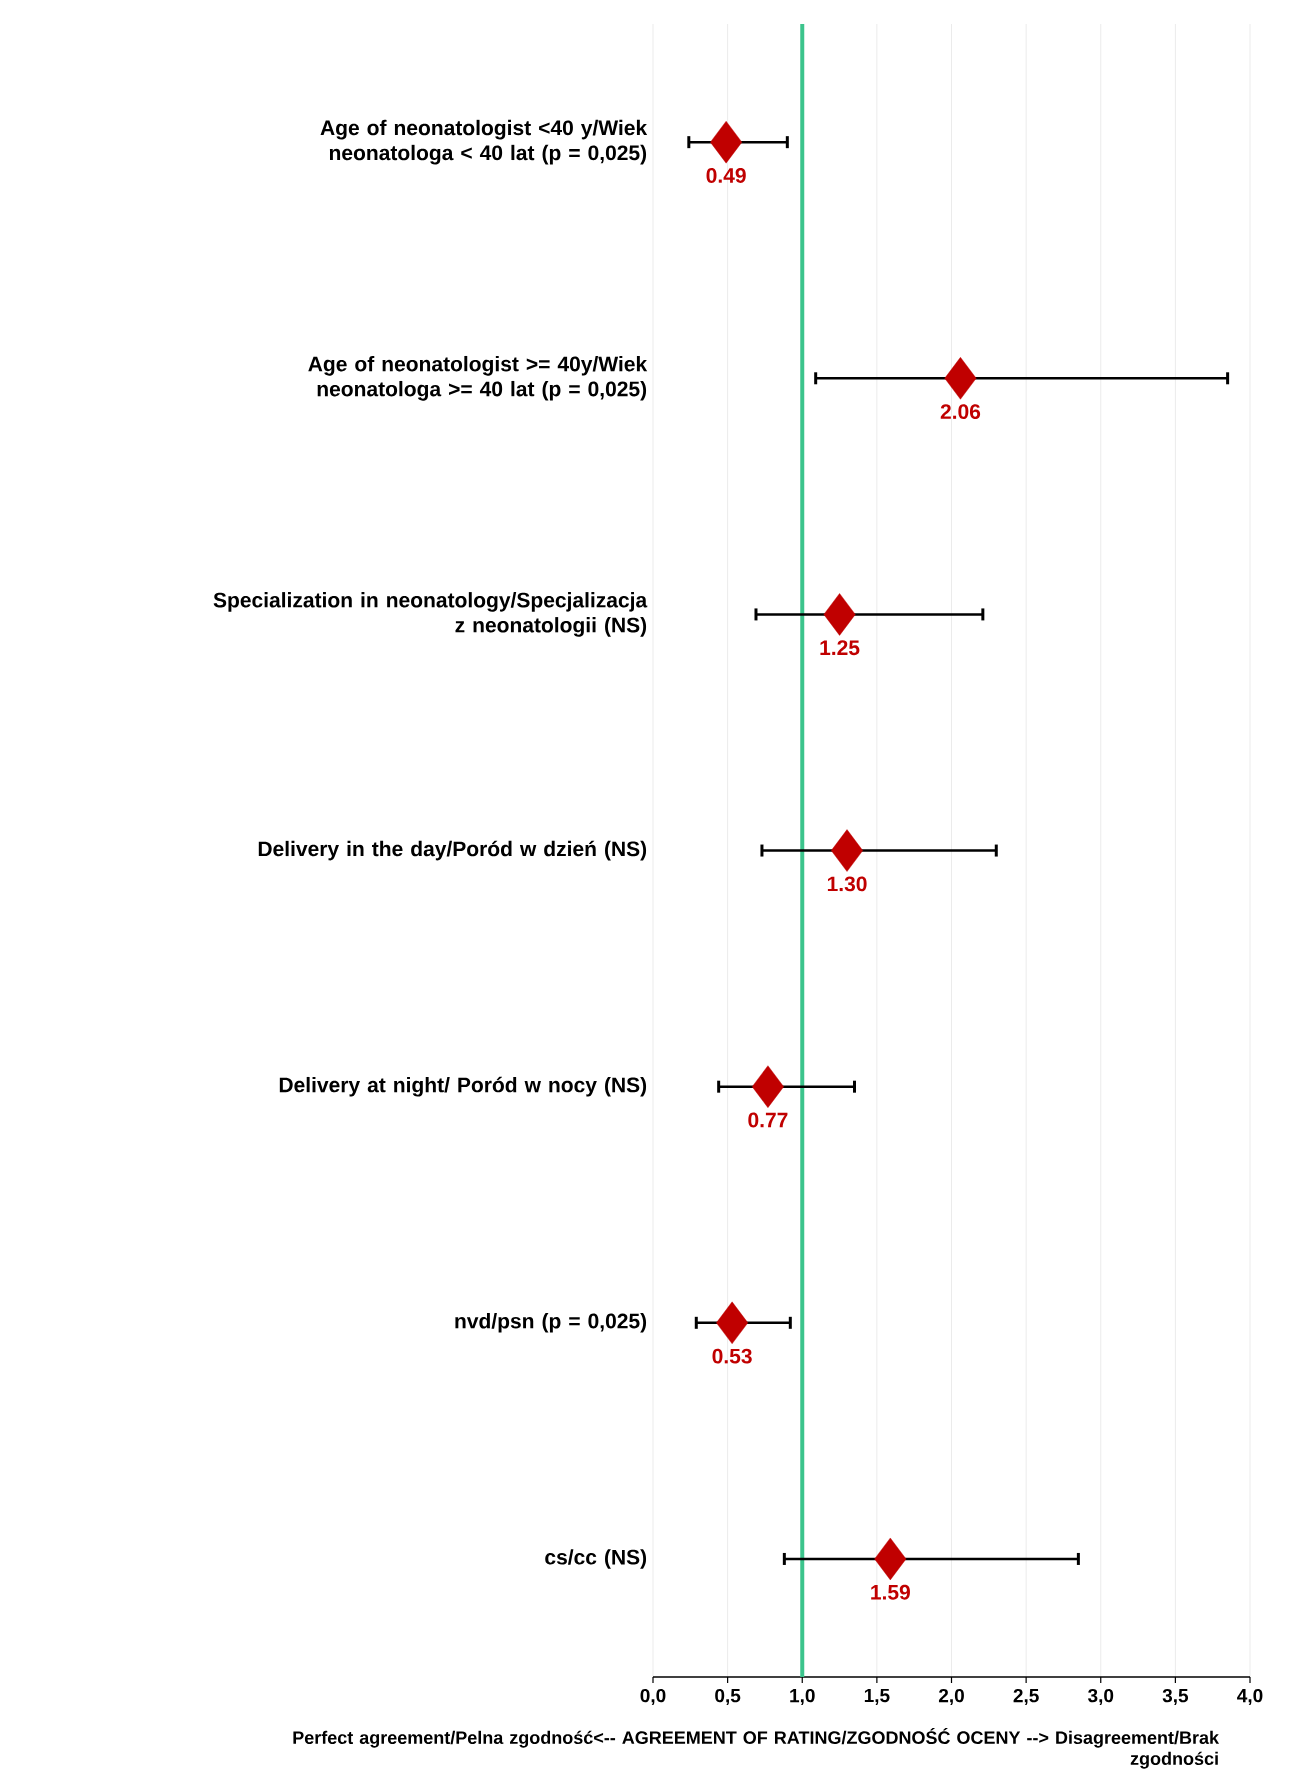 Image resolution: width=1312 pixels, height=1787 pixels. I want to click on y-tick-label: Age of neonatologist >= 40y/Wiek neonatologa >= 40 lat (p = 0,025), so click(478, 378).